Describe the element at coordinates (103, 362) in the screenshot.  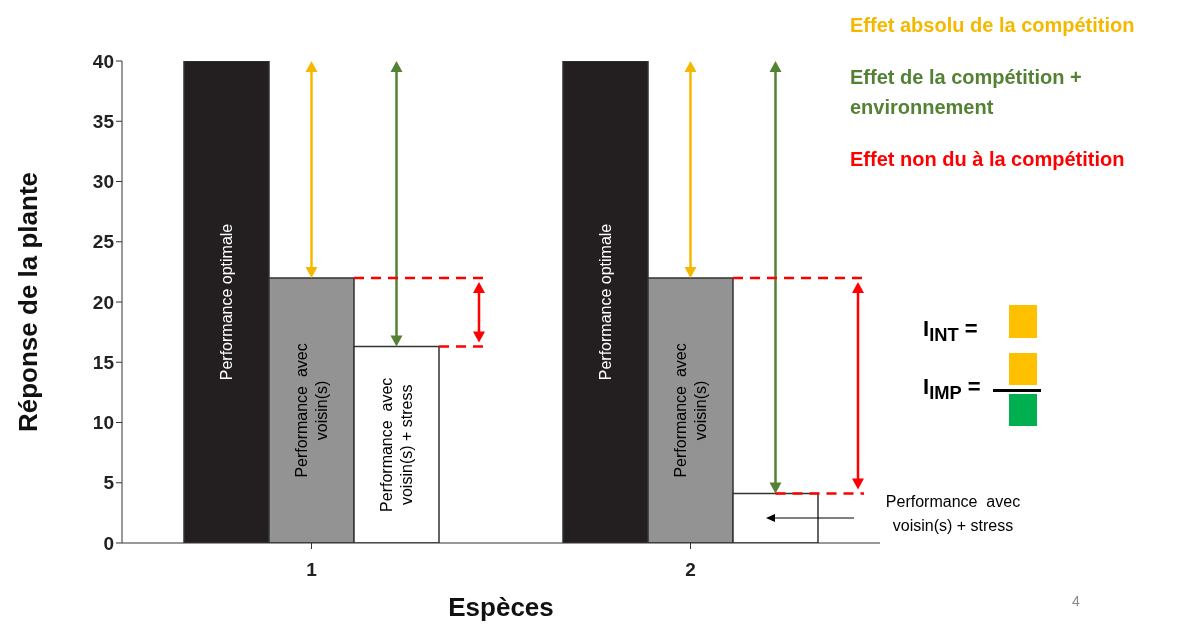
I see `y-tick-label: 15` at that location.